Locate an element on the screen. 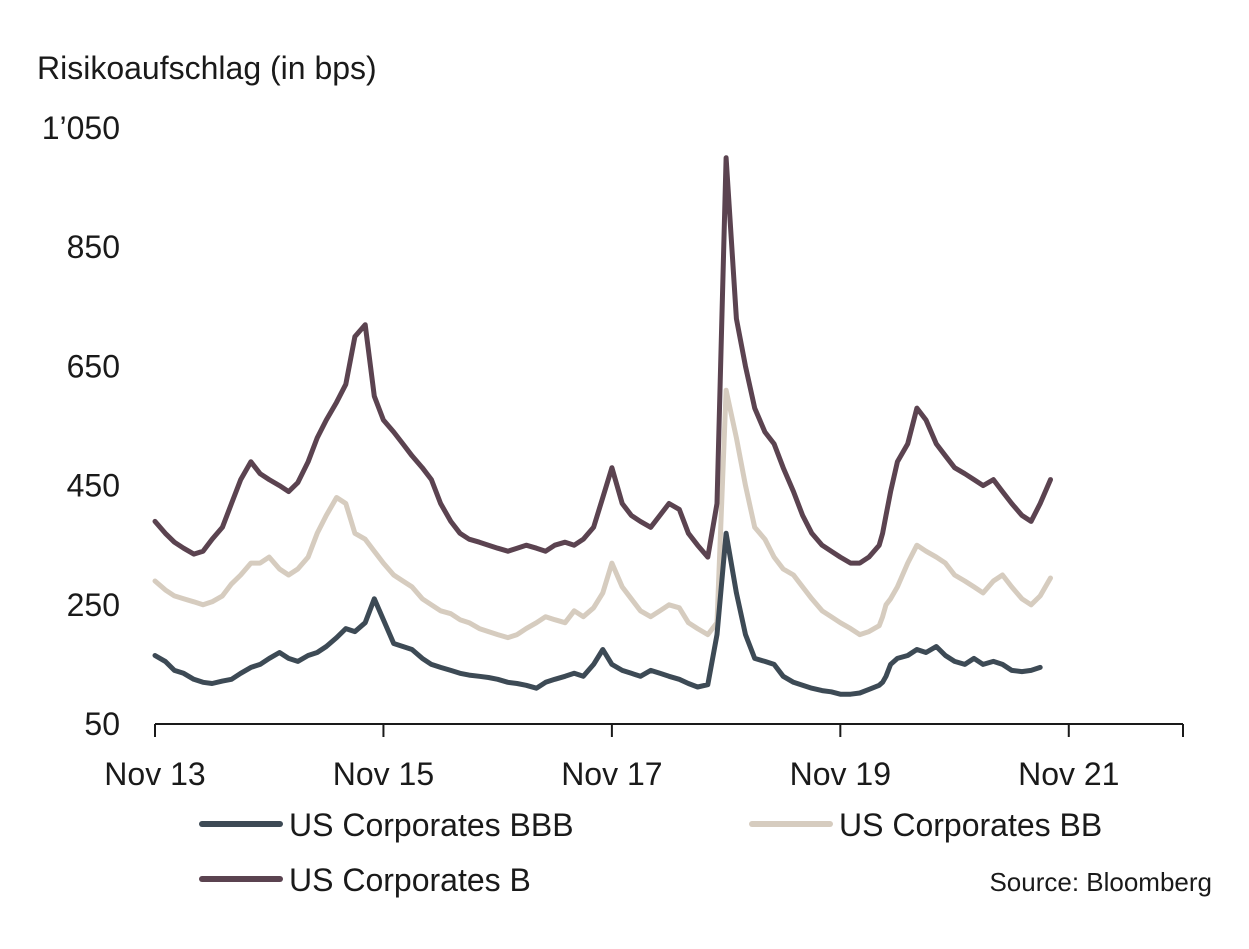  x-tick-label: Nov 15 is located at coordinates (383, 774).